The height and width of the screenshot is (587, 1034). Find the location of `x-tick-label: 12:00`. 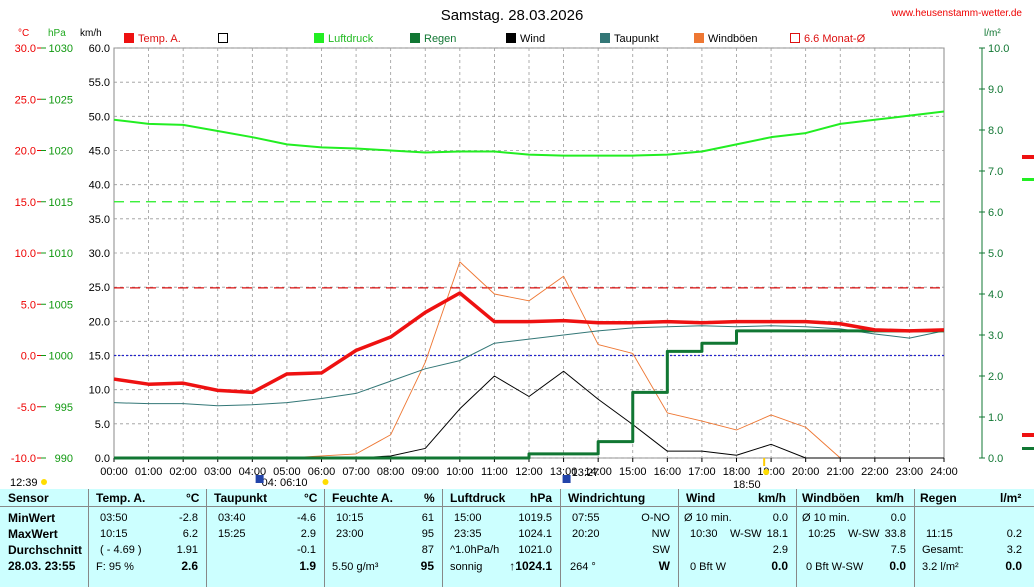

x-tick-label: 12:00 is located at coordinates (529, 472).